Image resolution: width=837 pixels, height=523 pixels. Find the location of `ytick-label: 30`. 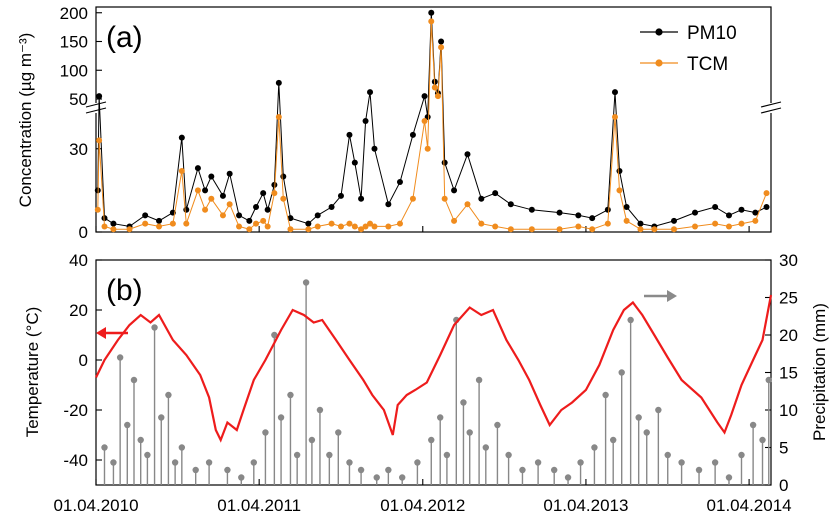

ytick-label: 30 is located at coordinates (78, 149).